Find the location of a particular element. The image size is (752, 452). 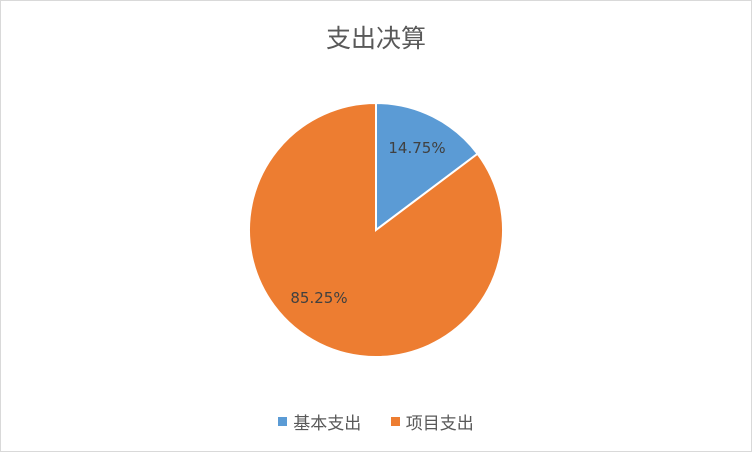

legend-item-basic: 基本支出 is located at coordinates (319, 421).